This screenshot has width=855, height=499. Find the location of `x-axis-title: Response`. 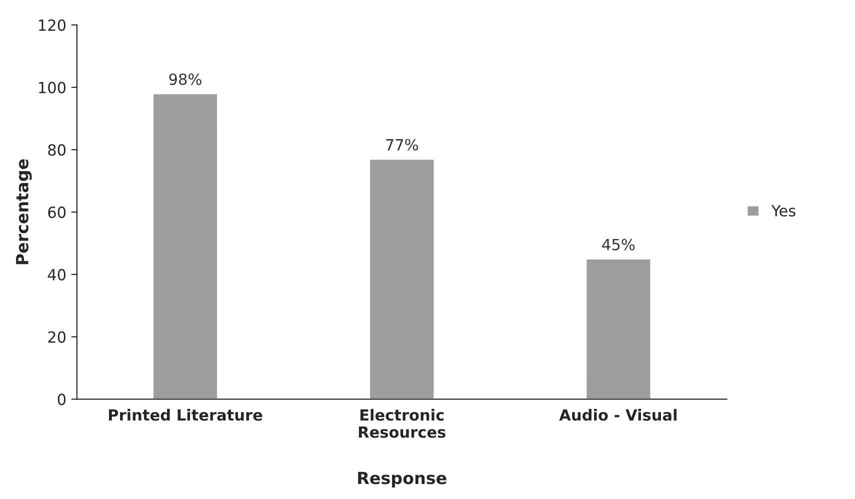

x-axis-title: Response is located at coordinates (402, 480).